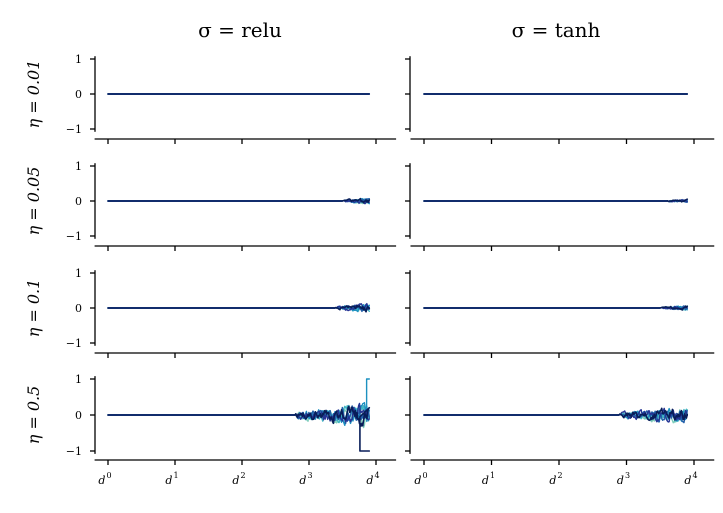  I want to click on panel-2-0: −1 0 1, so click(231, 312).